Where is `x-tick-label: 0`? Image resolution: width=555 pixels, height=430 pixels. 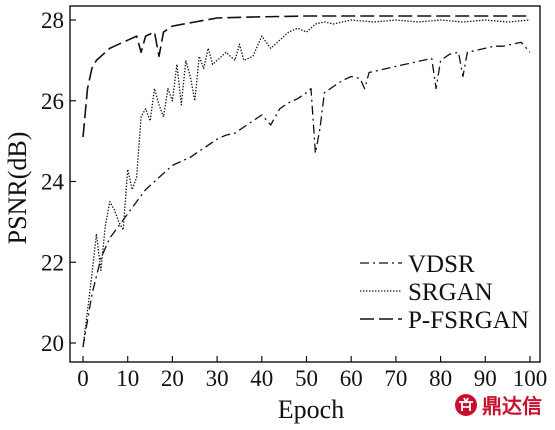 x-tick-label: 0 is located at coordinates (83, 378).